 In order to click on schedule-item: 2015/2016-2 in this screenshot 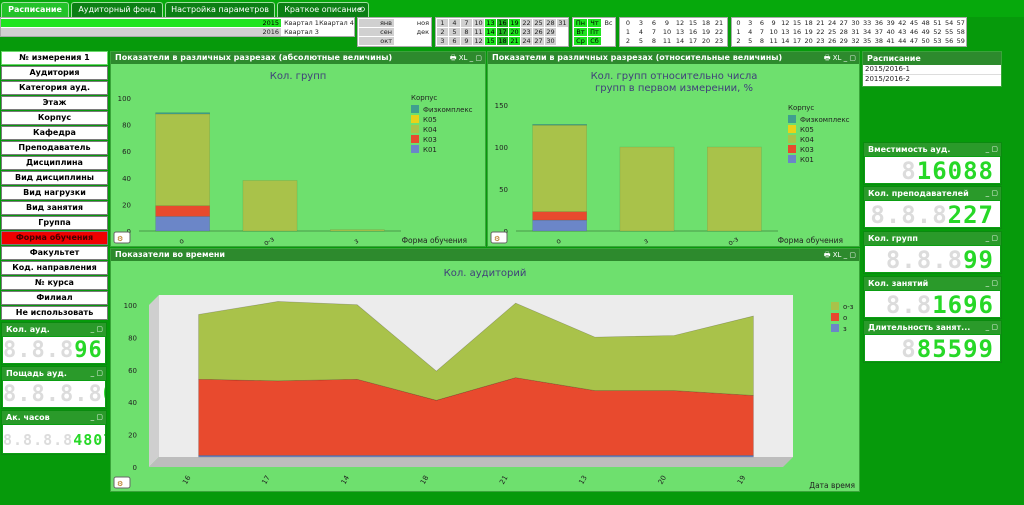, I will do `click(887, 79)`.